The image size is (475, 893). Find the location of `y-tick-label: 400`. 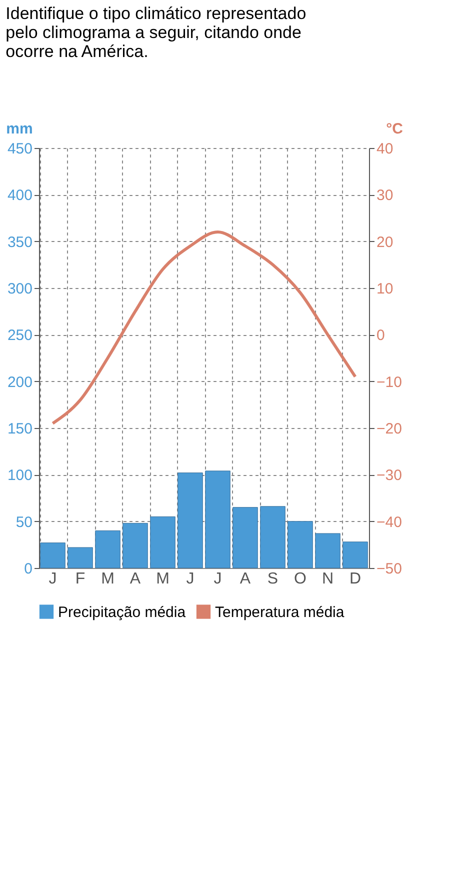

y-tick-label: 400 is located at coordinates (19, 195).